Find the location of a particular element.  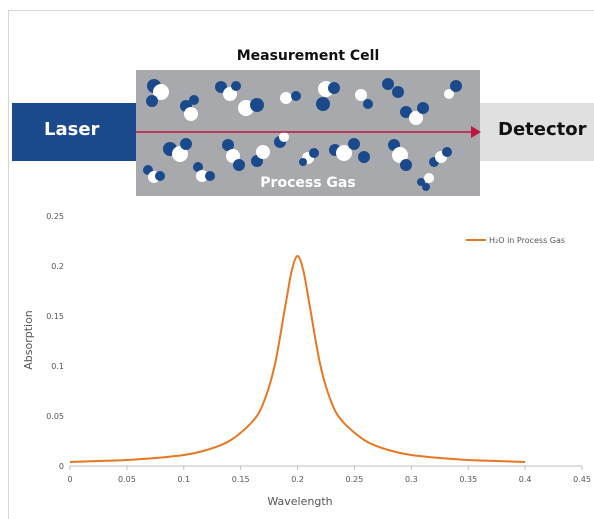

frame-left-border is located at coordinates (8, 264).